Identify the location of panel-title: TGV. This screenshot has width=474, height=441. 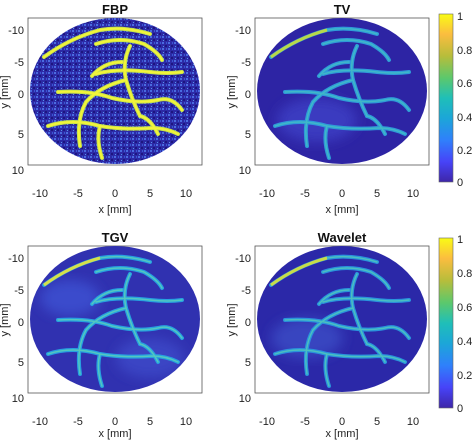
(115, 237).